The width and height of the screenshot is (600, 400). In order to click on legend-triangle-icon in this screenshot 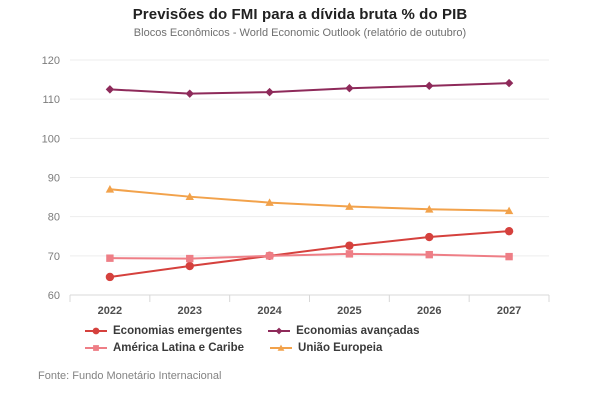, I will do `click(281, 347)`.